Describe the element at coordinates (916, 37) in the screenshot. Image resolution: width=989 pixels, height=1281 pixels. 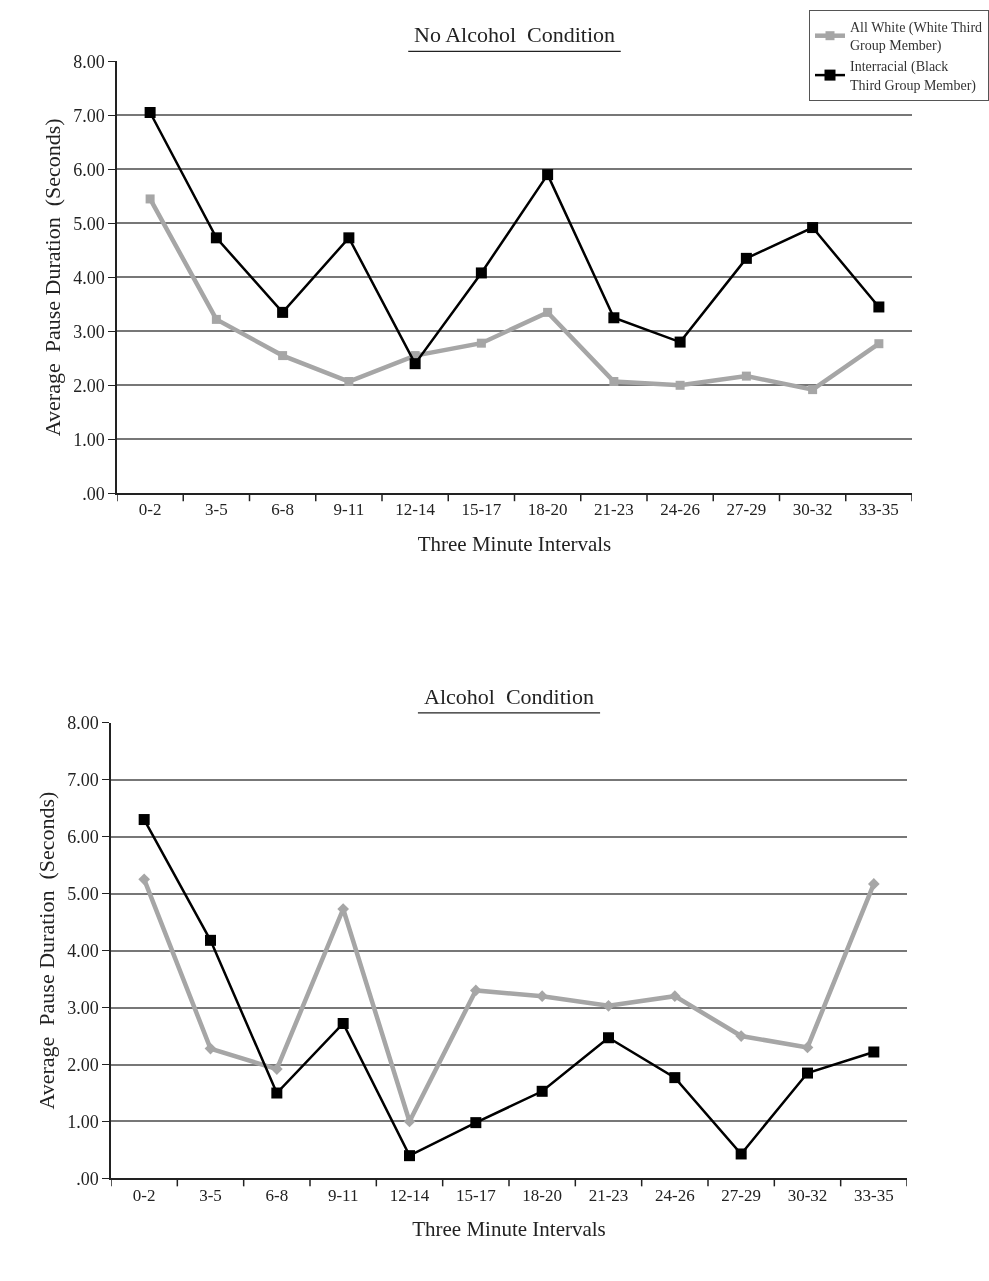
I see `legend-label: All White (White Third Group Member)` at that location.